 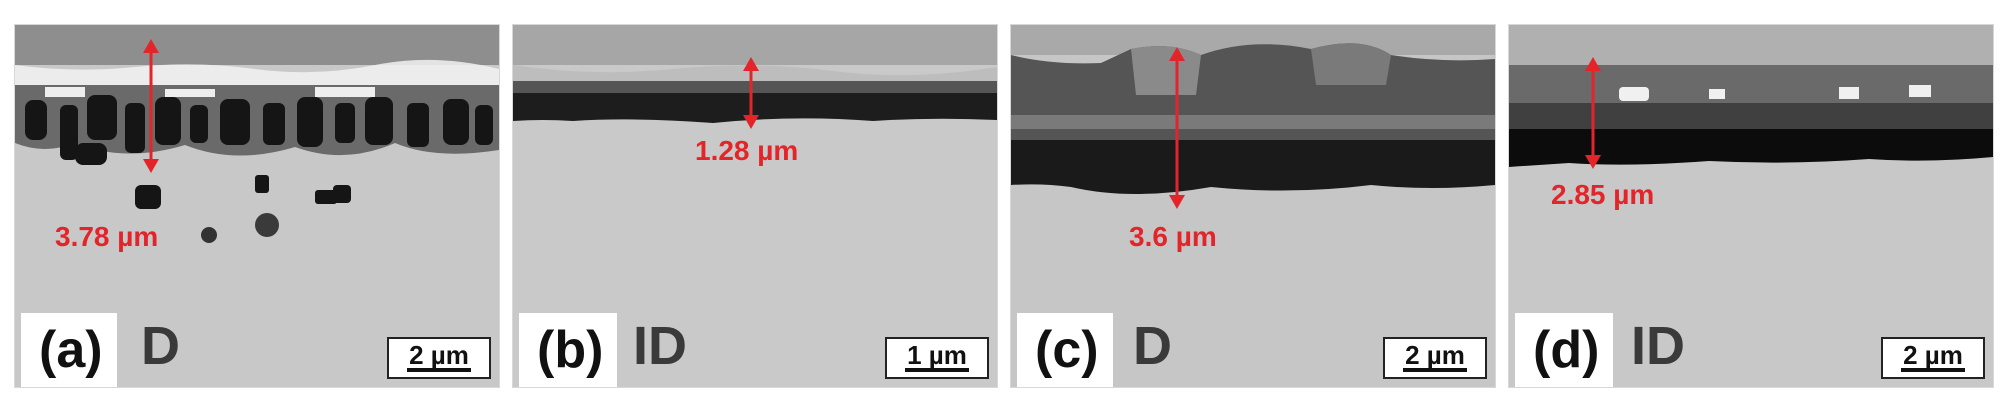 I want to click on panel-label: (d), so click(x=1564, y=350).